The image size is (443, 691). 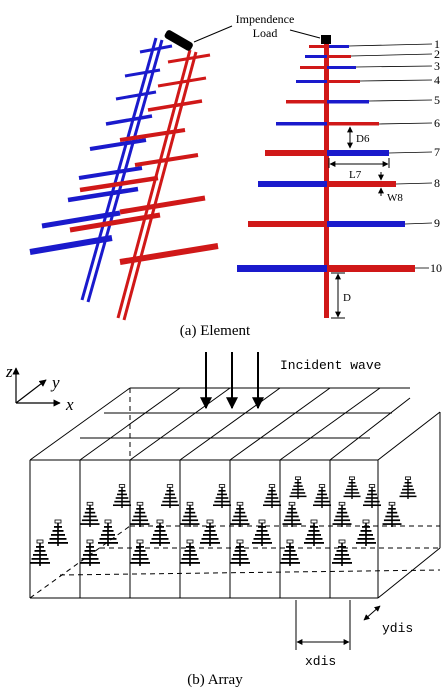 What do you see at coordinates (326, 179) in the screenshot?
I see `center-boom` at bounding box center [326, 179].